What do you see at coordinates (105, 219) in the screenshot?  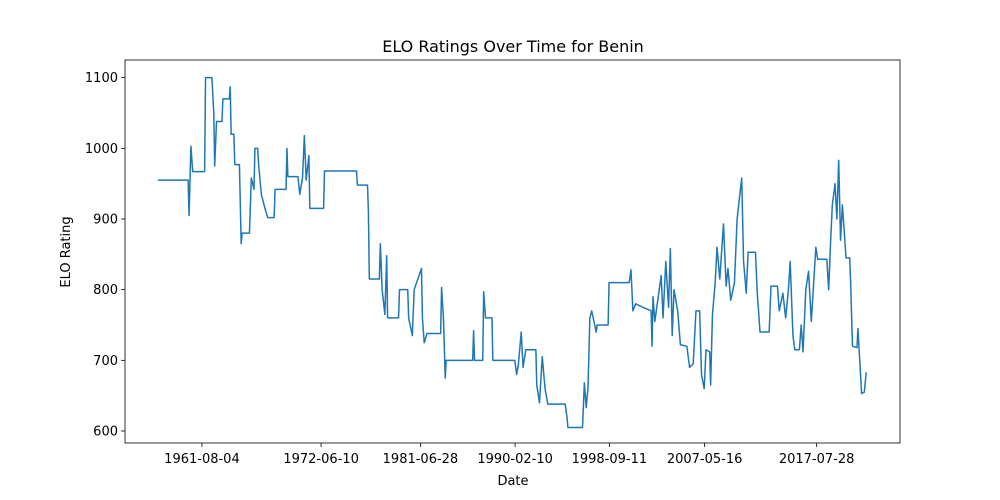 I see `y-tick-label: 900` at bounding box center [105, 219].